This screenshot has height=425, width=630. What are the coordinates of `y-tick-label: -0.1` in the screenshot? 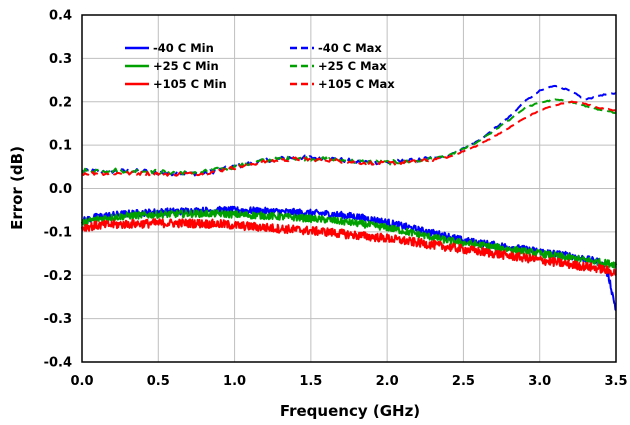 It's located at (58, 232).